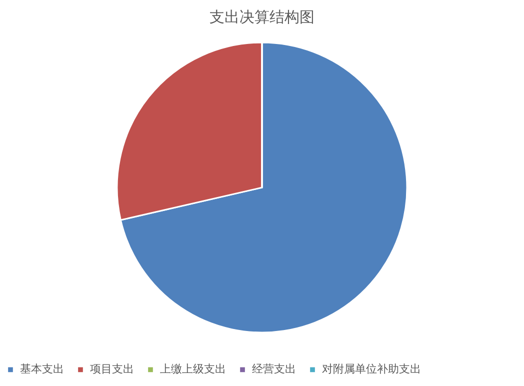 This screenshot has height=386, width=524. Describe the element at coordinates (112, 369) in the screenshot. I see `legend-label: 项目支出` at that location.